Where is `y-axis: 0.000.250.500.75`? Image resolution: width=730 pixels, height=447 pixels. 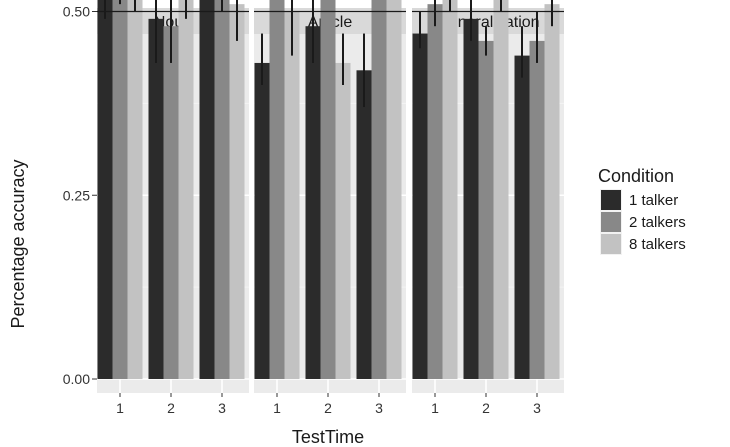
y-axis: 0.000.250.500.75 is located at coordinates (80, 195).